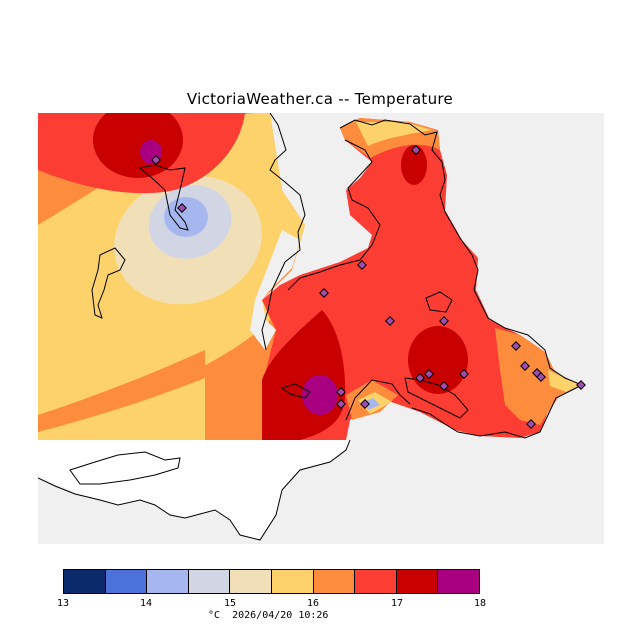 Image resolution: width=640 pixels, height=640 pixels. Describe the element at coordinates (283, 232) in the screenshot. I see `coastline-north-shore` at that location.